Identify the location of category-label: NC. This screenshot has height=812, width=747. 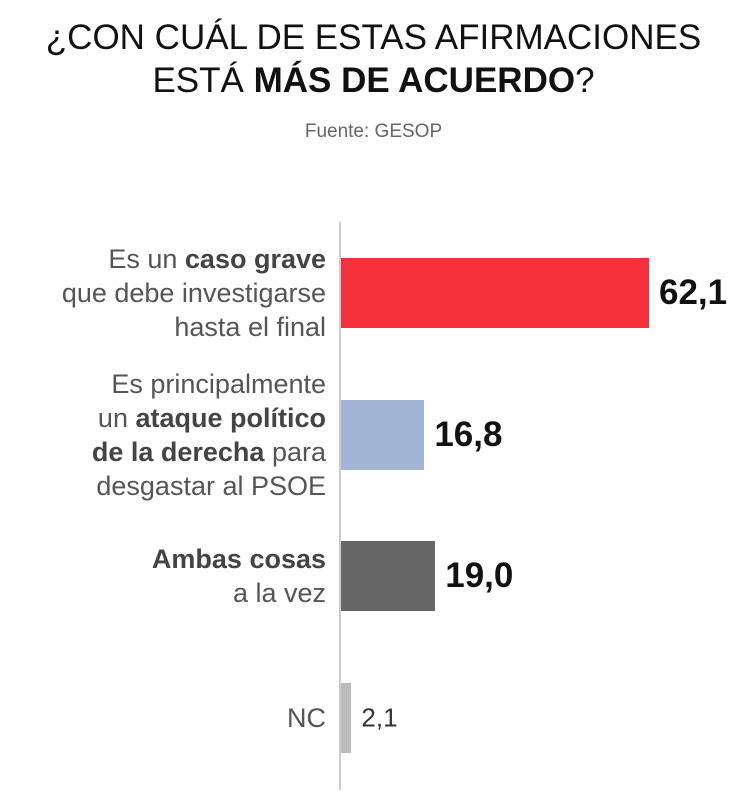
(306, 718).